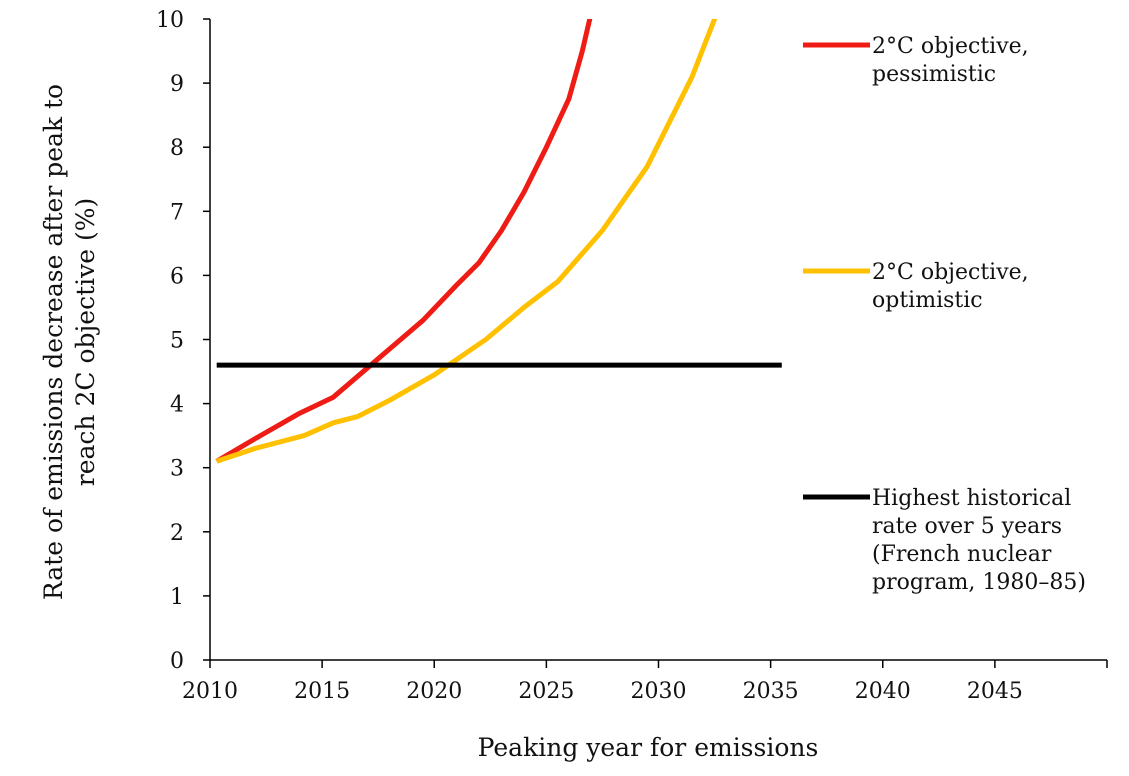 The height and width of the screenshot is (776, 1129). I want to click on x-tick-label: 2015, so click(322, 691).